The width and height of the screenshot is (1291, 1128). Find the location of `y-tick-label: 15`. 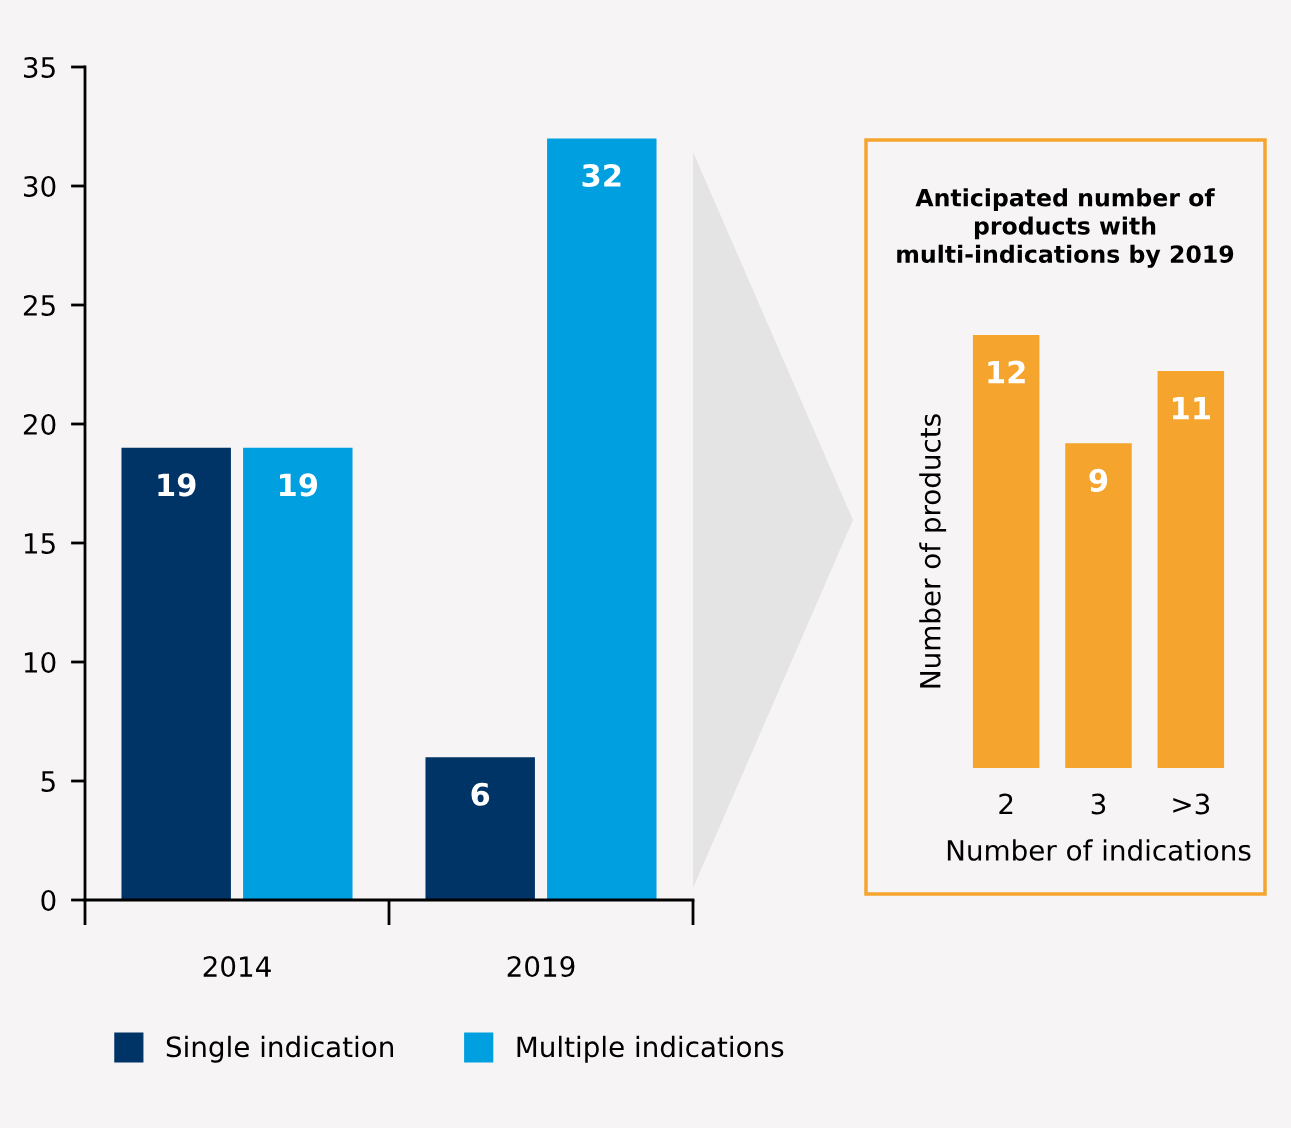

y-tick-label: 15 is located at coordinates (39, 543).